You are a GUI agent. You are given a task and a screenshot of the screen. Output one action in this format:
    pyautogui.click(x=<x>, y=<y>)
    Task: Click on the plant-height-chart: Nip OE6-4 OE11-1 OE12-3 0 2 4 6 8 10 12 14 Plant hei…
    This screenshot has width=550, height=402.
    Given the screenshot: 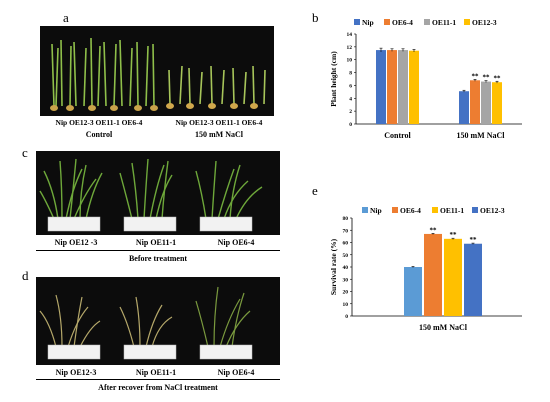 What is the action you would take?
    pyautogui.click(x=426, y=79)
    